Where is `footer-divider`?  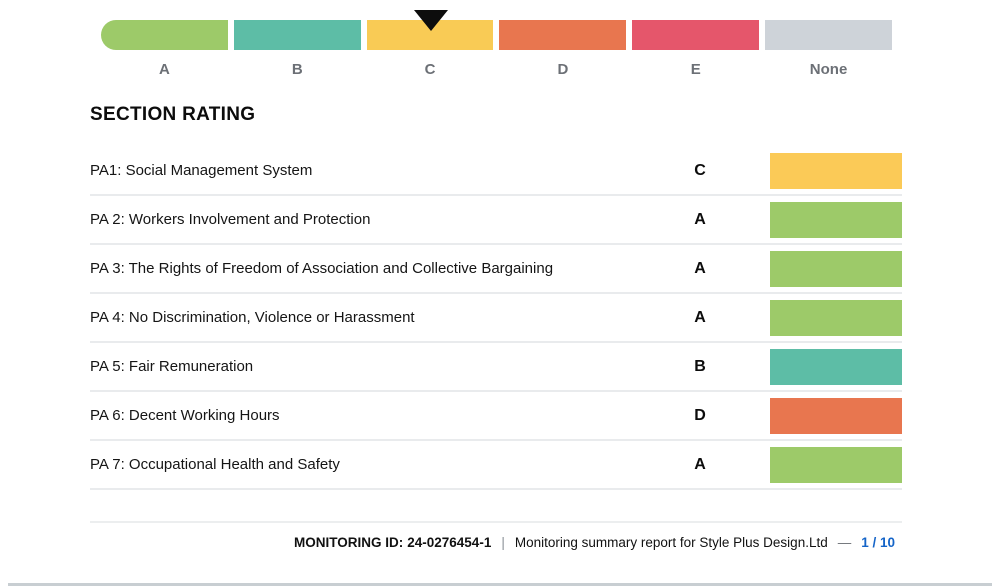
footer-divider is located at coordinates (496, 522).